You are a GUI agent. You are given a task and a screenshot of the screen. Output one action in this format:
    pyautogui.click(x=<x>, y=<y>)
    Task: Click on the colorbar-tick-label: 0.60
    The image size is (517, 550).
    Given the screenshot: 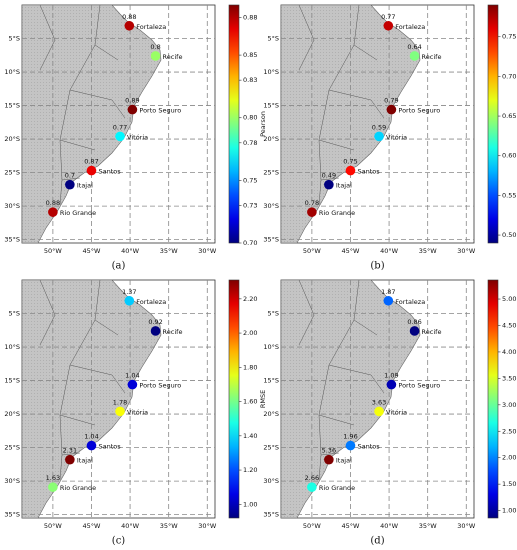 What is the action you would take?
    pyautogui.click(x=509, y=156)
    